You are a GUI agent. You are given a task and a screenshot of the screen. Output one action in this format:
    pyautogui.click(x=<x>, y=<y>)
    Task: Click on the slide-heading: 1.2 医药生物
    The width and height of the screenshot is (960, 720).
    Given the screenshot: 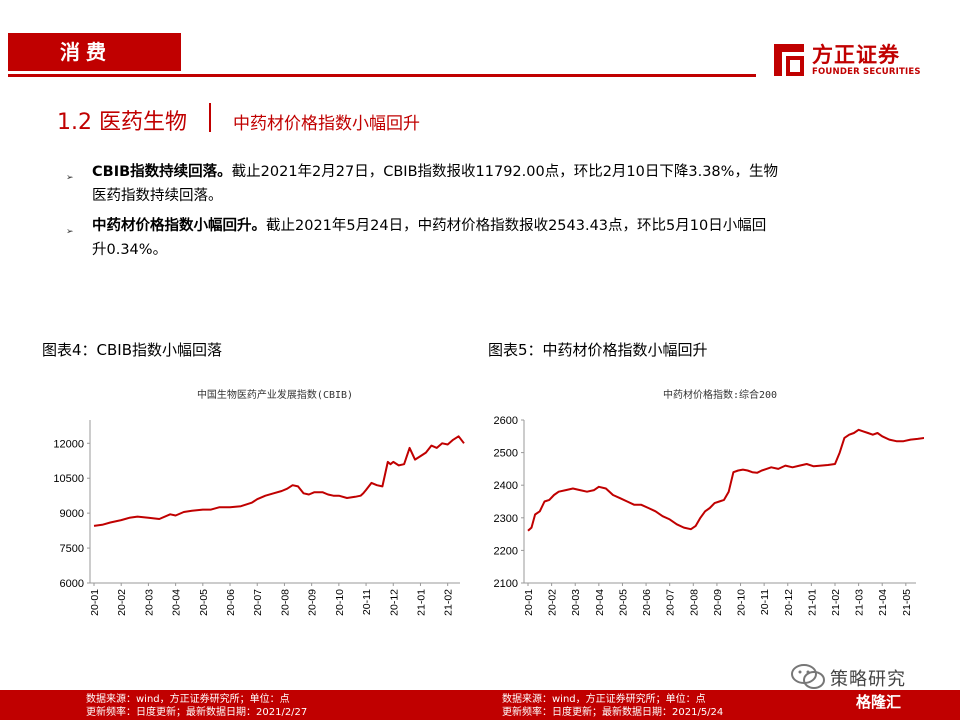 What is the action you would take?
    pyautogui.click(x=122, y=122)
    